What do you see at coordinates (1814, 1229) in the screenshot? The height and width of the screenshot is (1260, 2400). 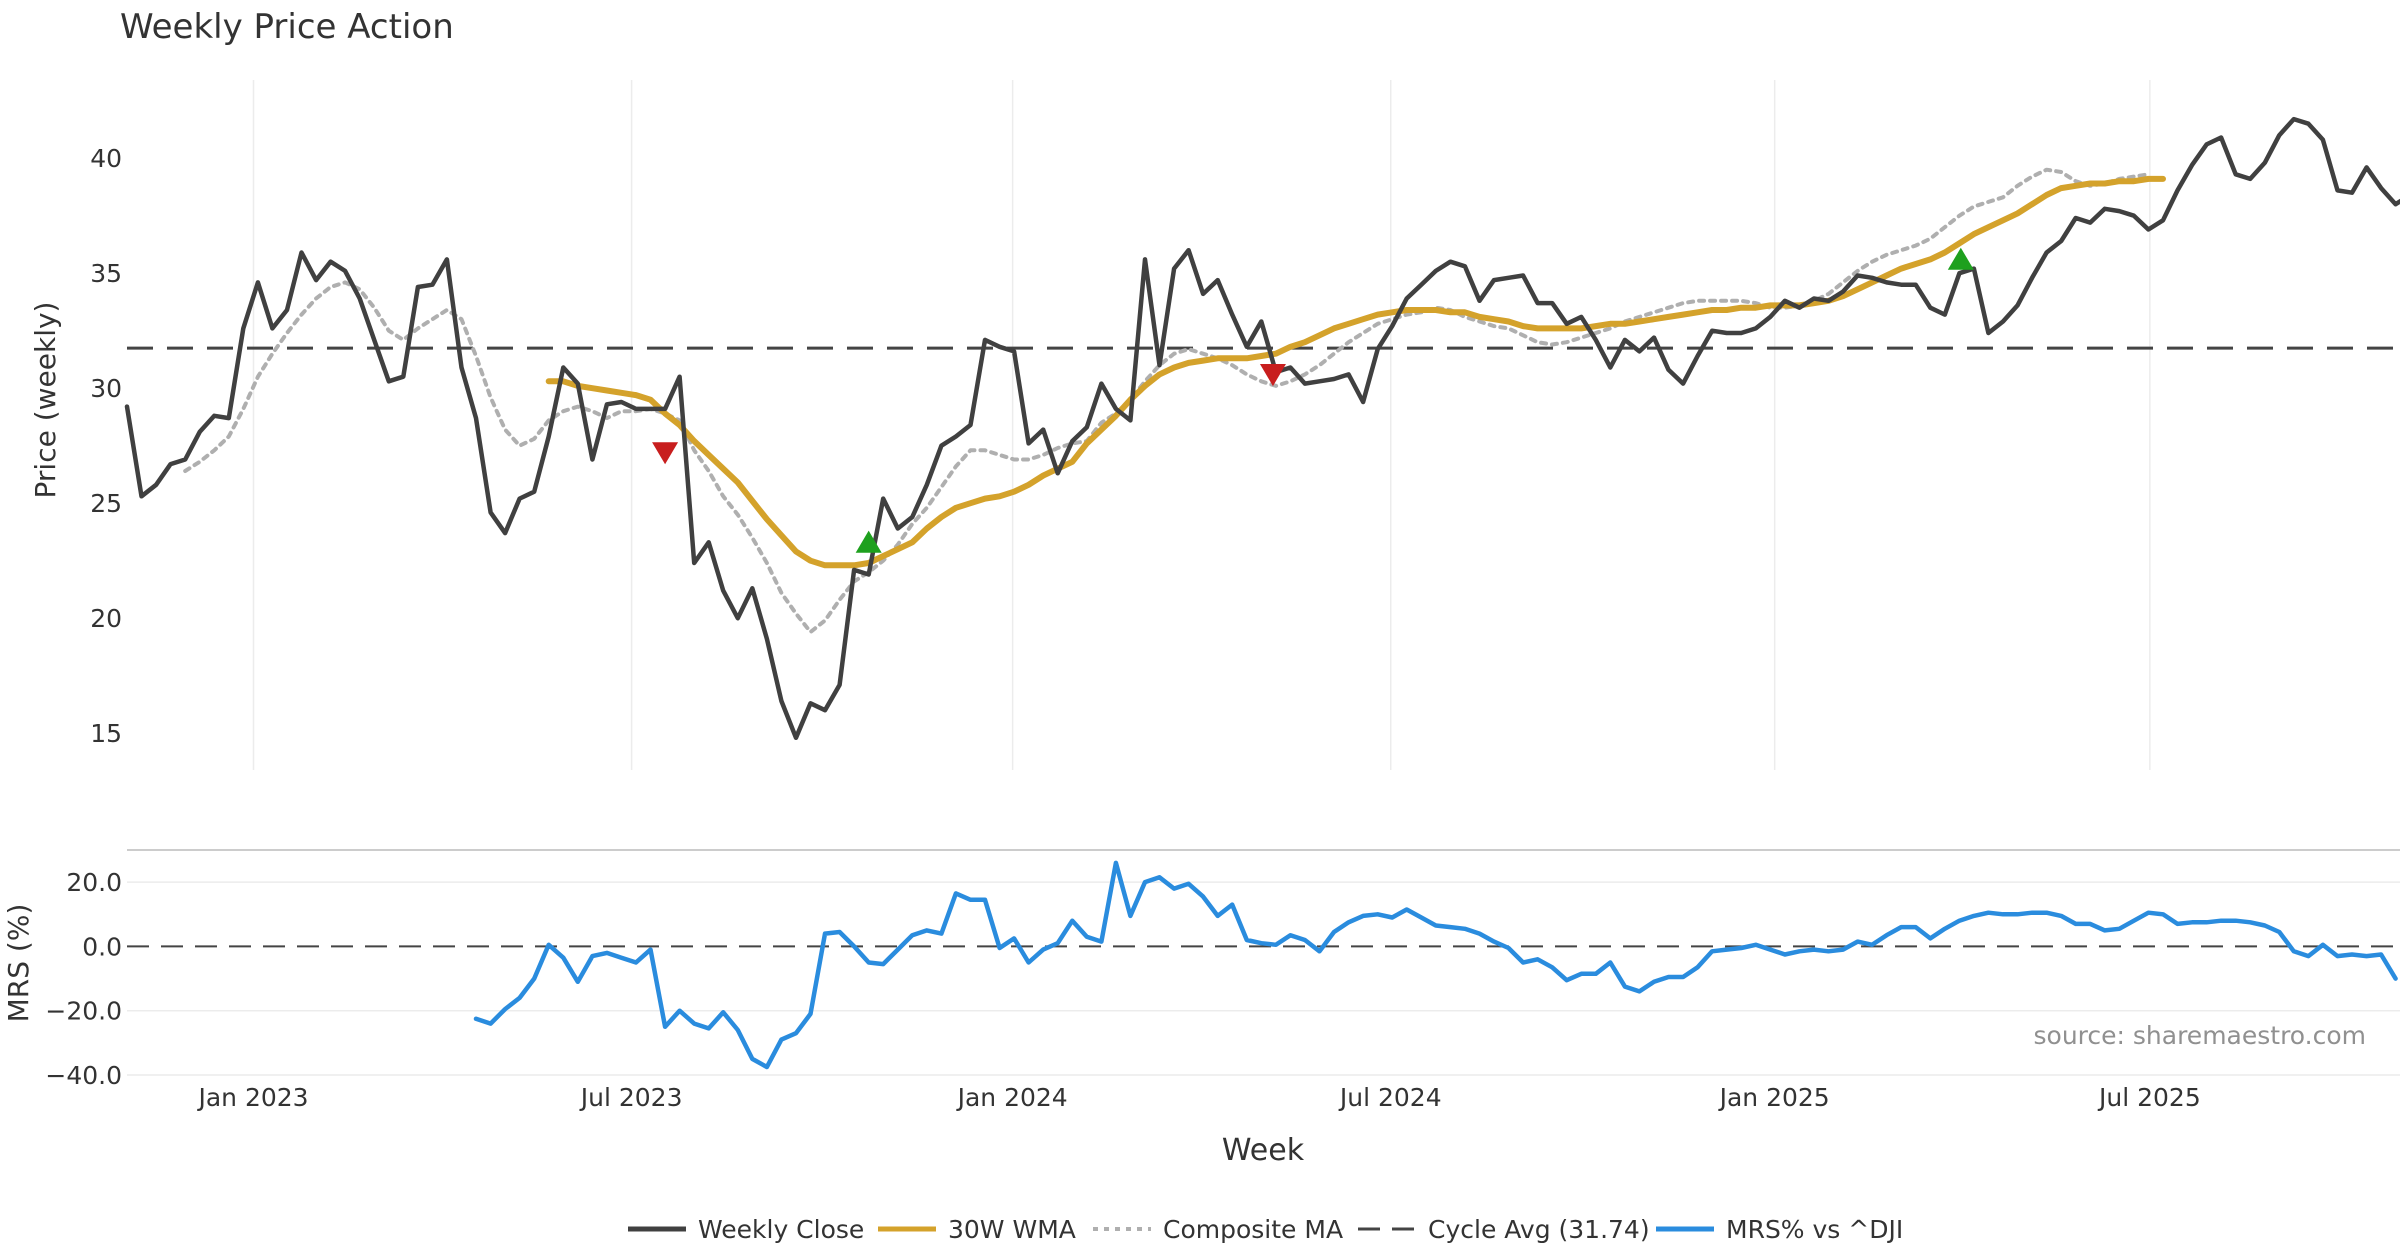 I see `legend-label-4: MRS% vs ^DJI` at bounding box center [1814, 1229].